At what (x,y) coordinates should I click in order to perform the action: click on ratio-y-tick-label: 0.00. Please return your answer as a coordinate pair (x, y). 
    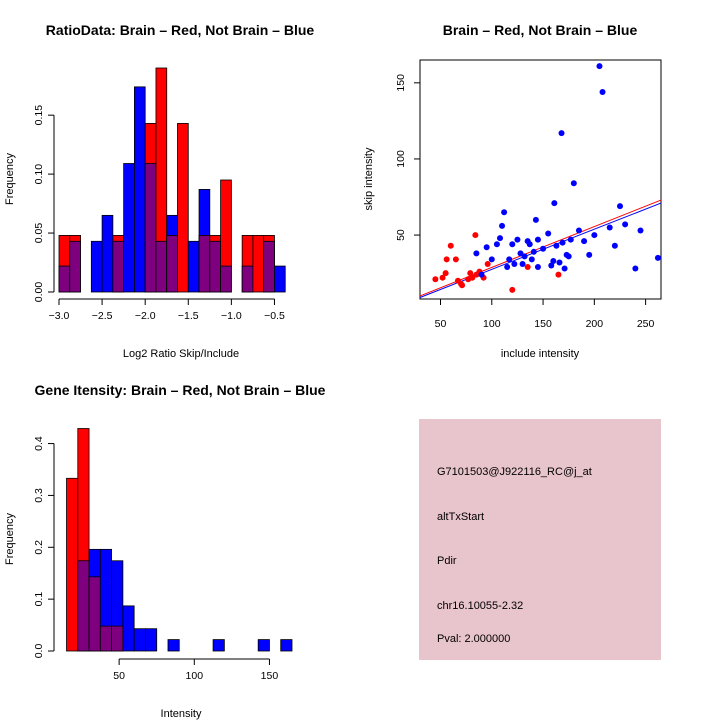
    Looking at the image, I should click on (39, 292).